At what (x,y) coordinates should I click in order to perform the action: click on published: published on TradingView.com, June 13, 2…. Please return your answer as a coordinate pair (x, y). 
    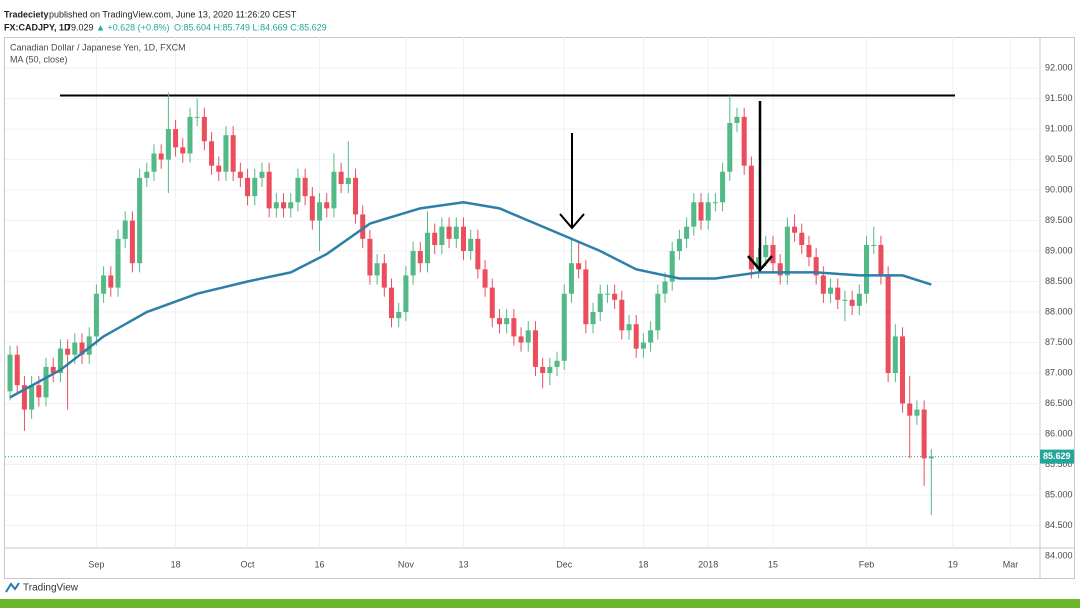
    Looking at the image, I should click on (173, 14).